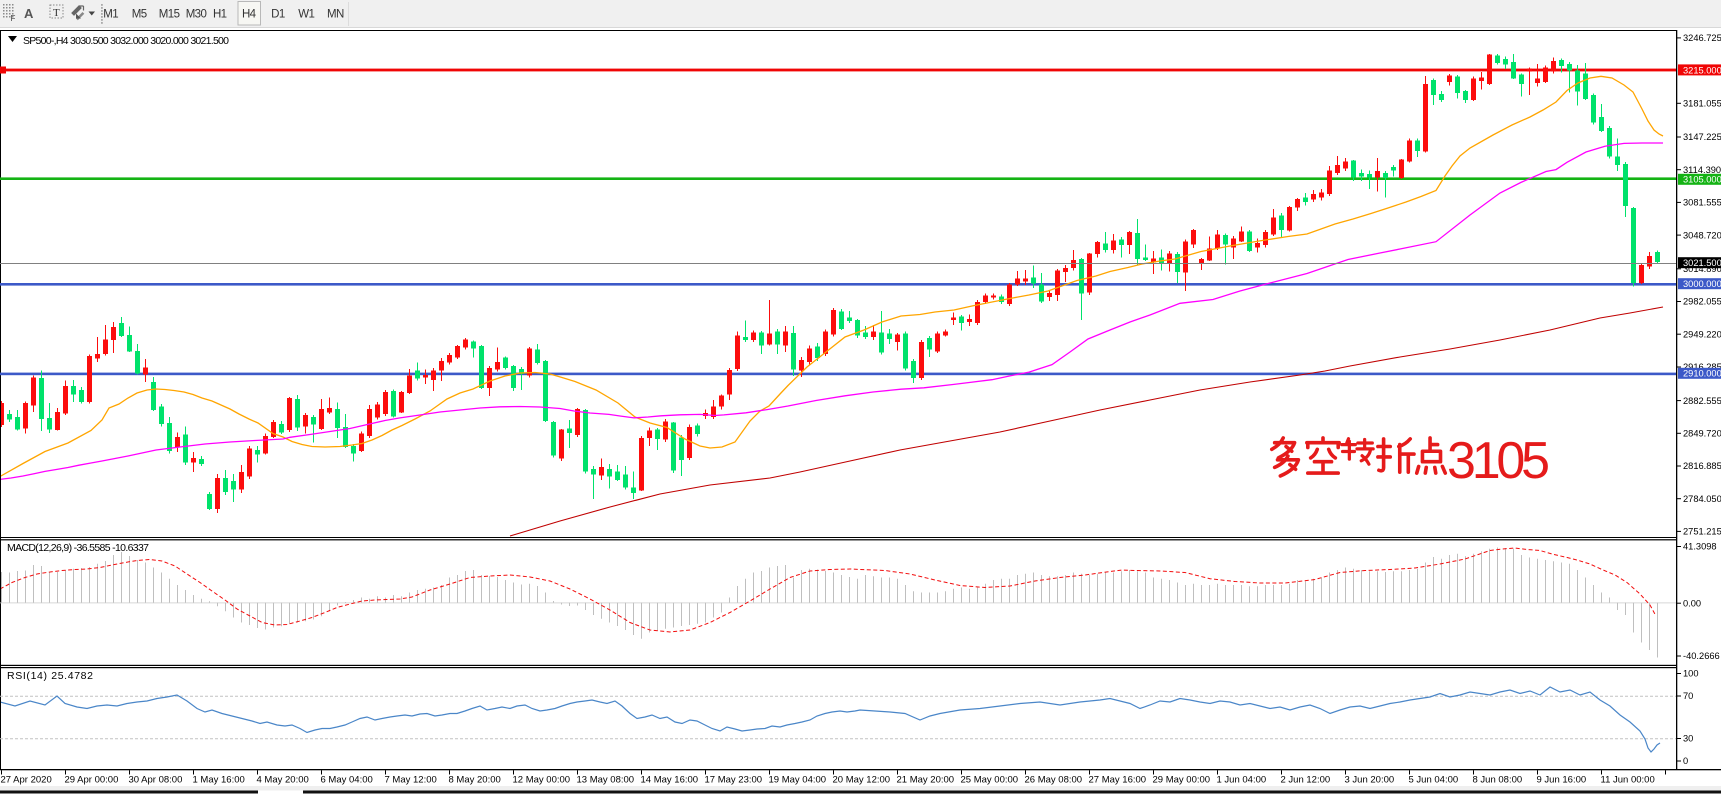 The height and width of the screenshot is (799, 1721). I want to click on svg-text: 27 Apr 2020, so click(26, 780).